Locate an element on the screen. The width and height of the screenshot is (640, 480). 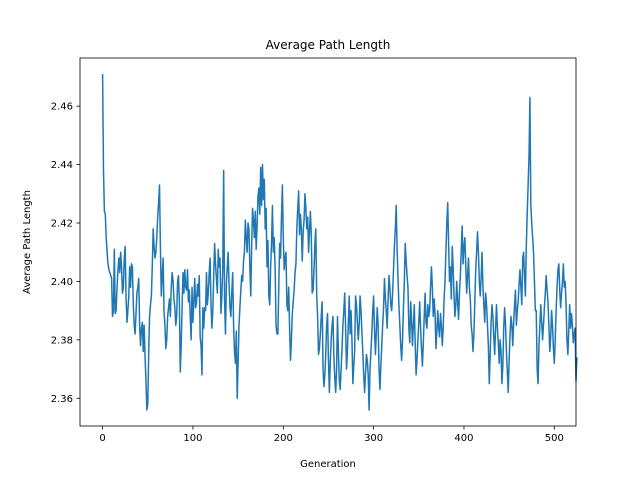
x-tick-label: 0 is located at coordinates (102, 438).